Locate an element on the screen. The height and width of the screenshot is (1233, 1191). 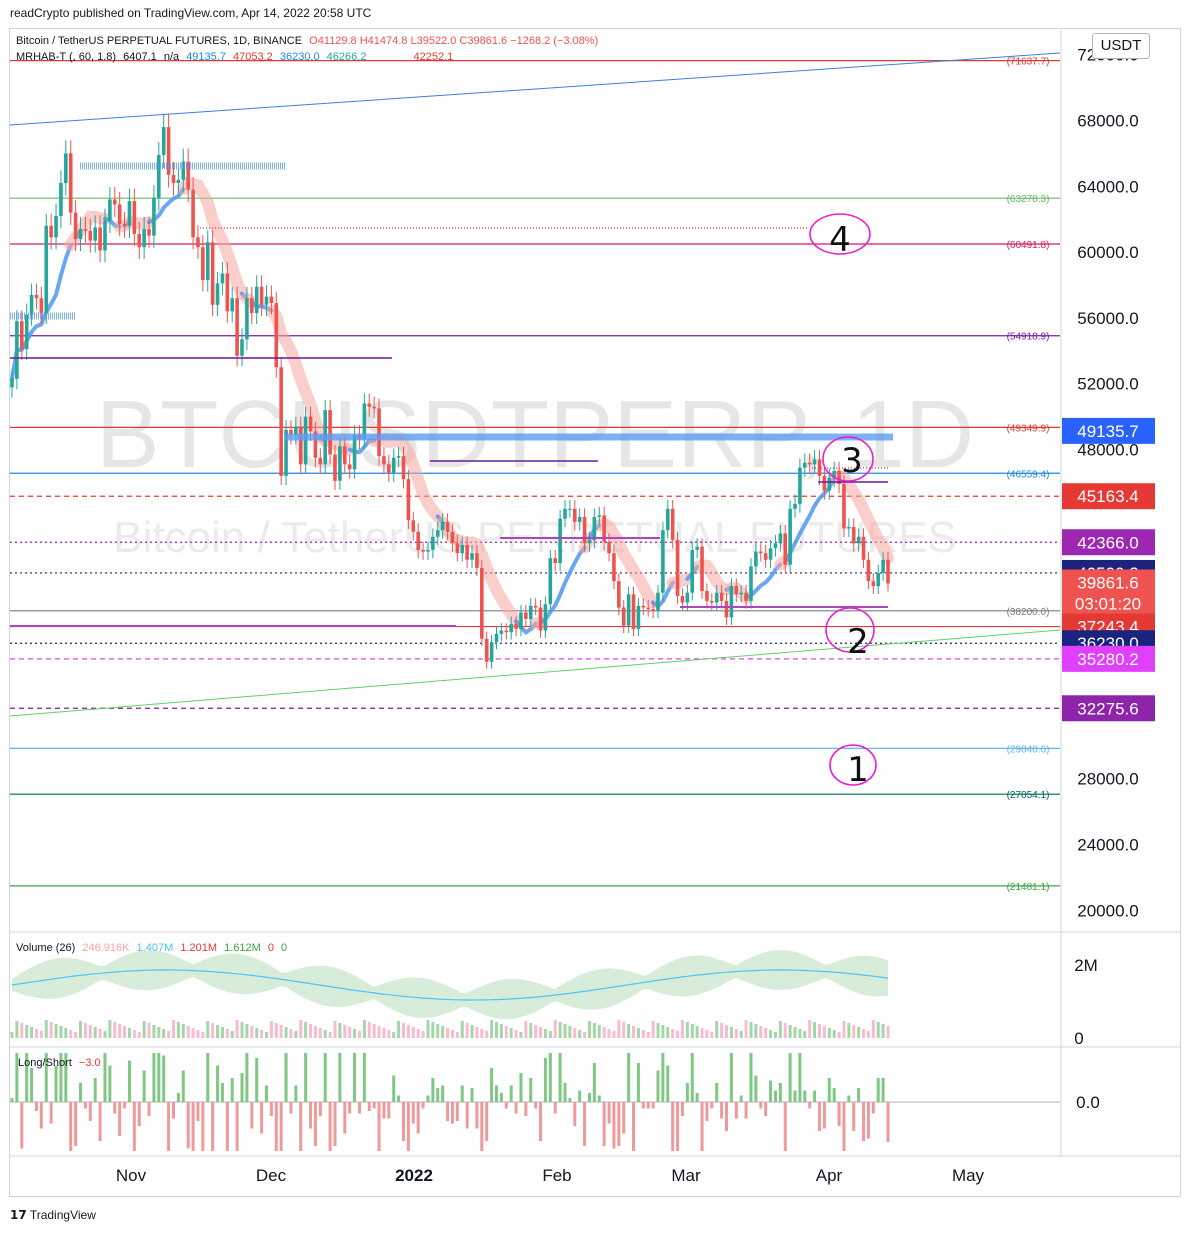
price-tick-label: 52000.0 is located at coordinates (1107, 384).